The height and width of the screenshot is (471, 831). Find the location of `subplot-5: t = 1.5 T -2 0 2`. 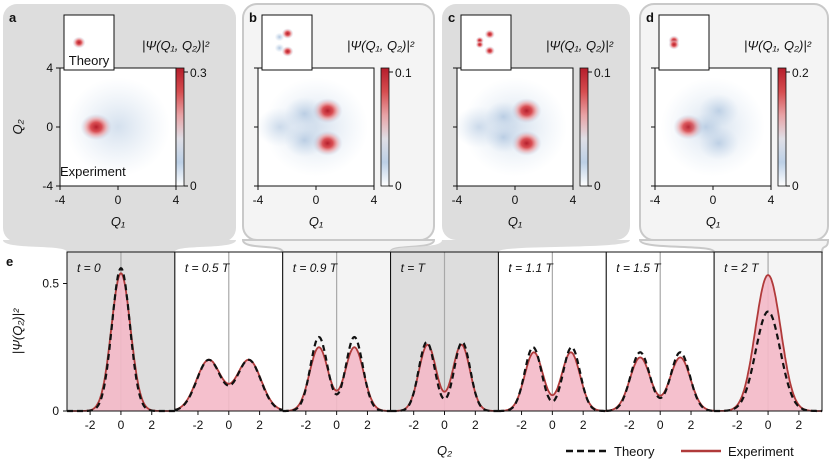

subplot-5: t = 1.5 T -2 0 2 is located at coordinates (660, 341).